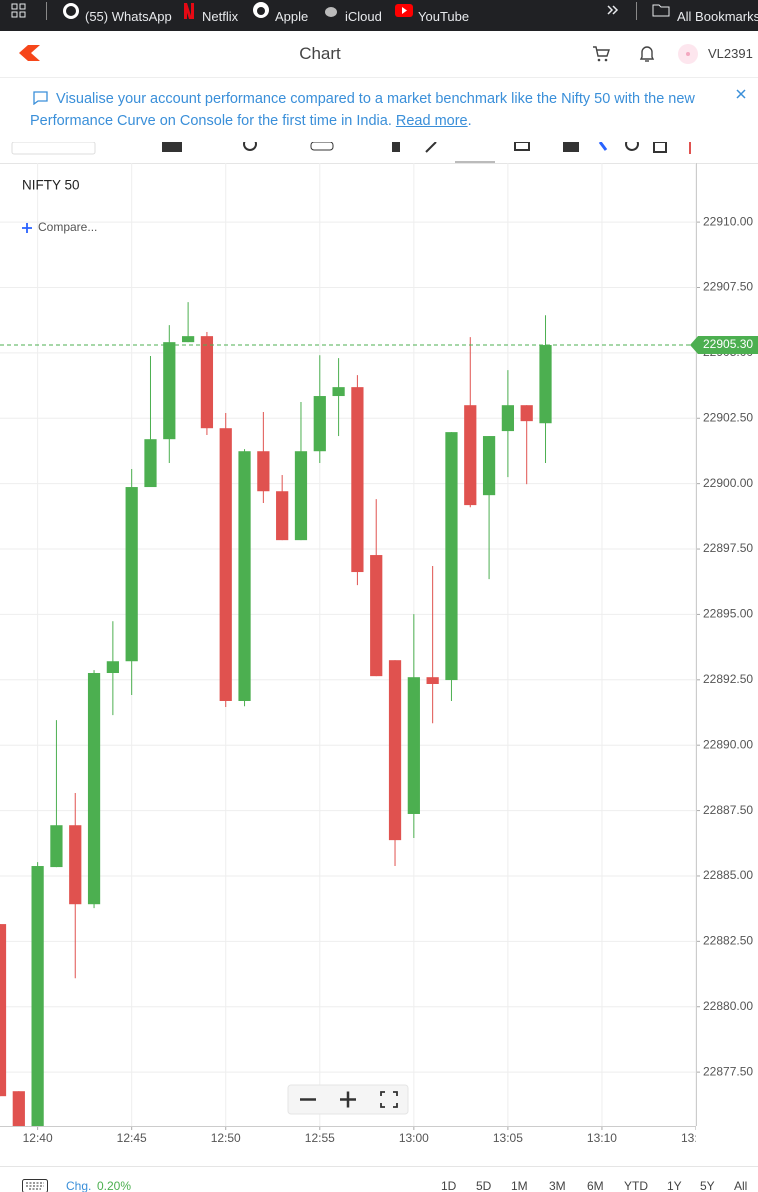 The height and width of the screenshot is (1192, 758). What do you see at coordinates (469, 121) in the screenshot?
I see `banner-end: .` at bounding box center [469, 121].